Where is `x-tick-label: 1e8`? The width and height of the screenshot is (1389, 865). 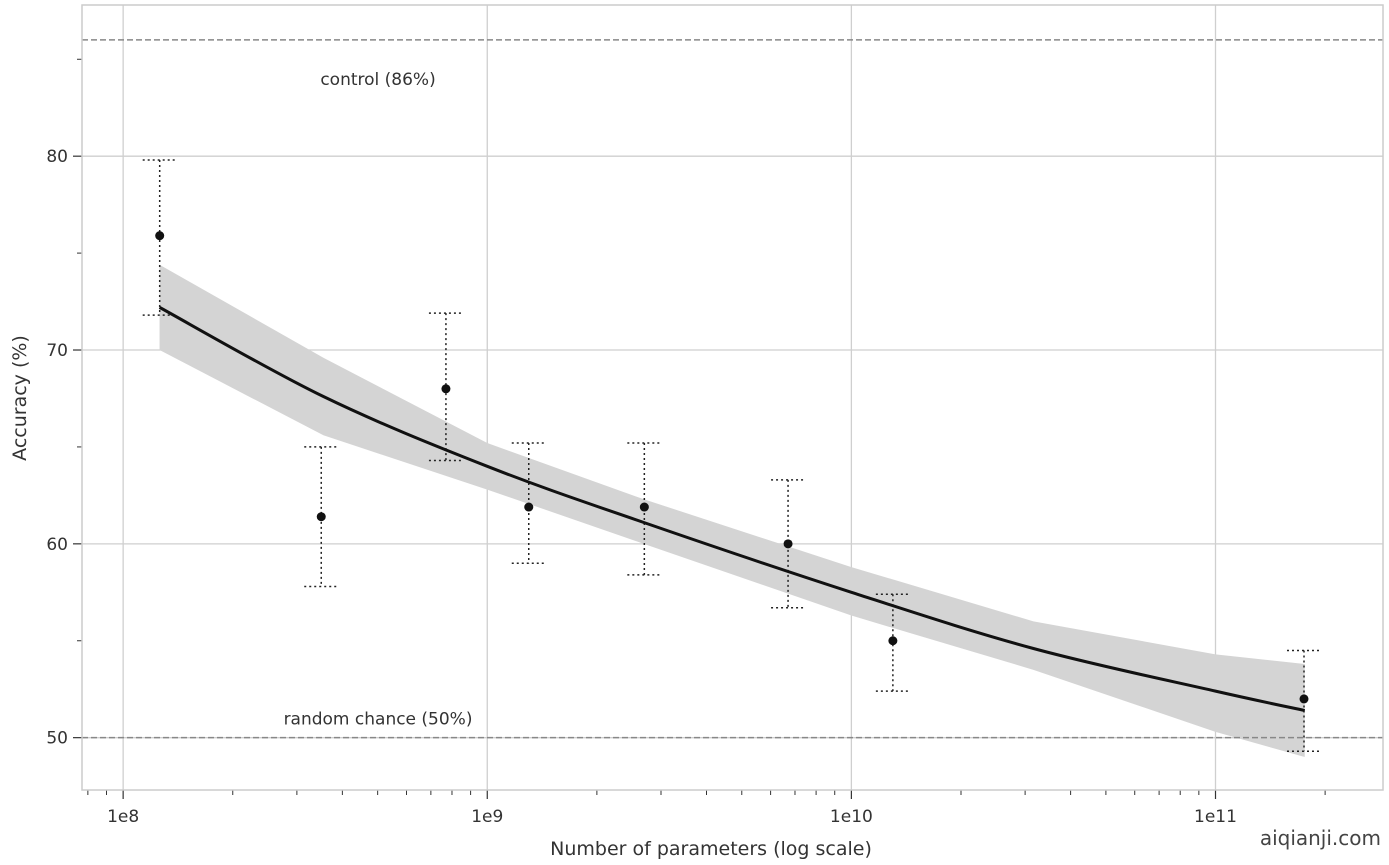 x-tick-label: 1e8 is located at coordinates (123, 817).